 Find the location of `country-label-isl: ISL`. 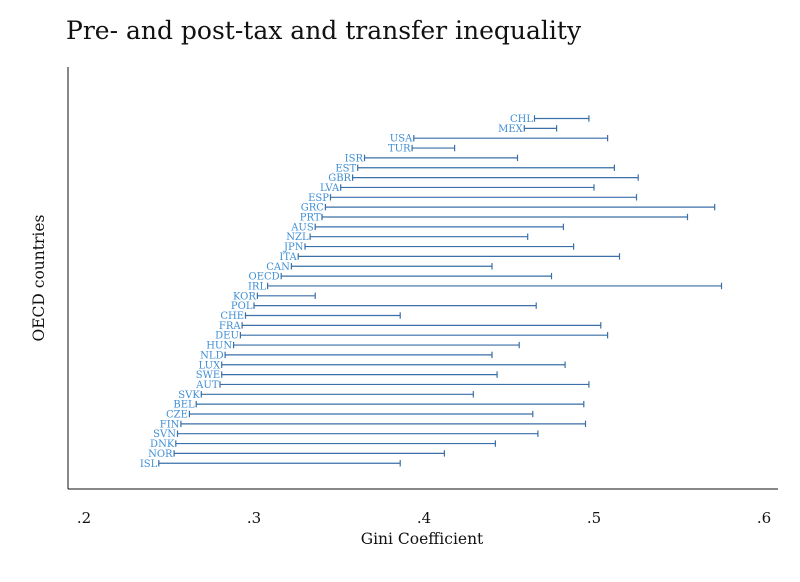

country-label-isl: ISL is located at coordinates (149, 464).